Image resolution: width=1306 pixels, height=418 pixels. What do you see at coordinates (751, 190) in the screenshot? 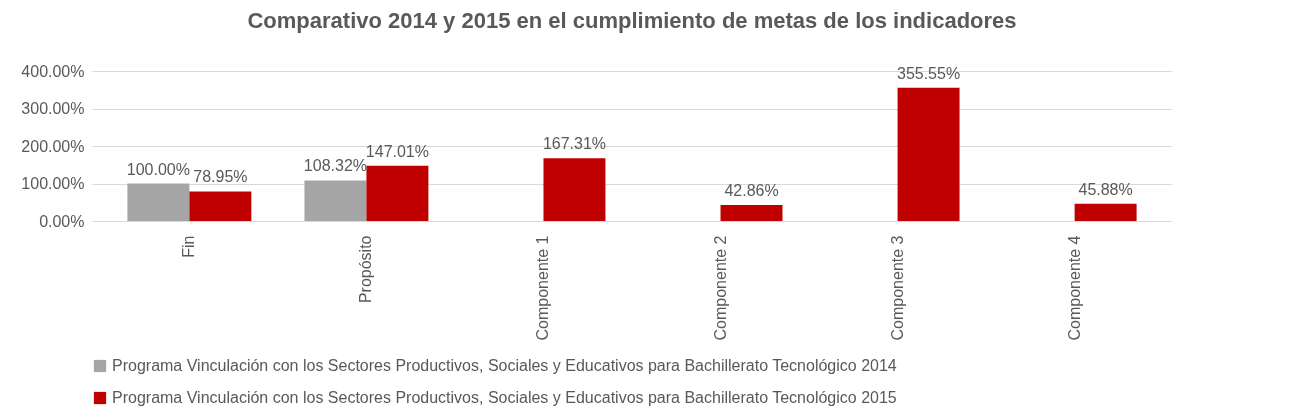
I see `data-label: 42.86%` at bounding box center [751, 190].